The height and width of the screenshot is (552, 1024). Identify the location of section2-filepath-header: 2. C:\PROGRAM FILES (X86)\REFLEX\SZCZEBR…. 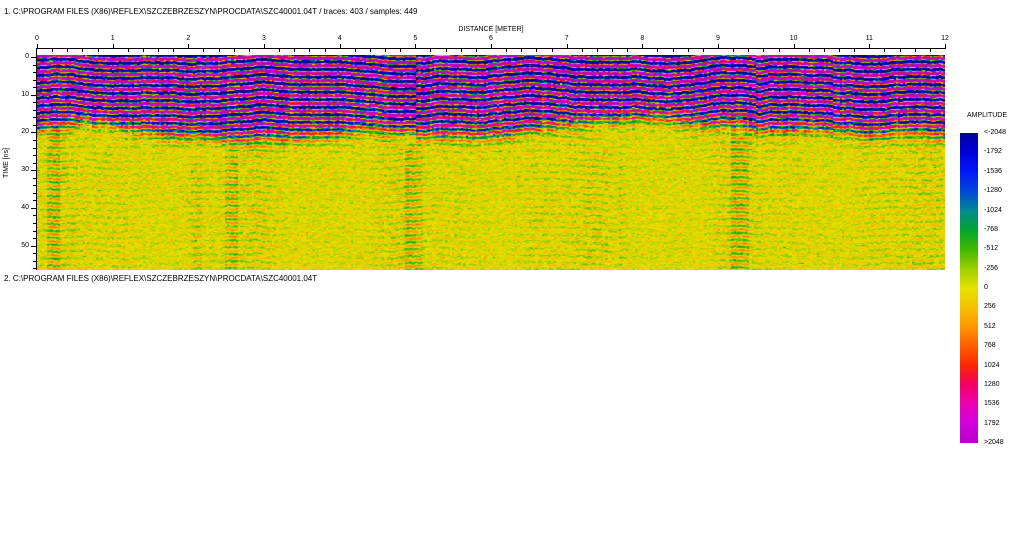
(161, 278).